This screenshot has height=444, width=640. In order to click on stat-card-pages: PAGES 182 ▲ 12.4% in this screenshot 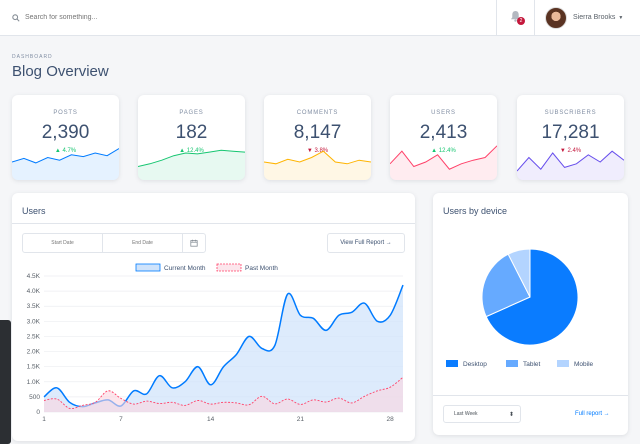, I will do `click(191, 137)`.